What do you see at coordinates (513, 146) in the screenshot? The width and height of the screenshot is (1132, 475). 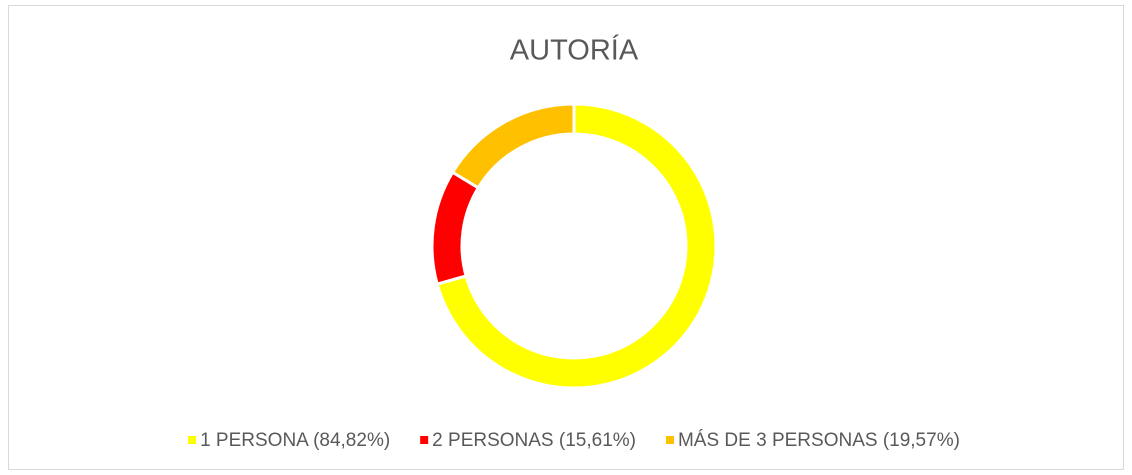 I see `donut-slice` at bounding box center [513, 146].